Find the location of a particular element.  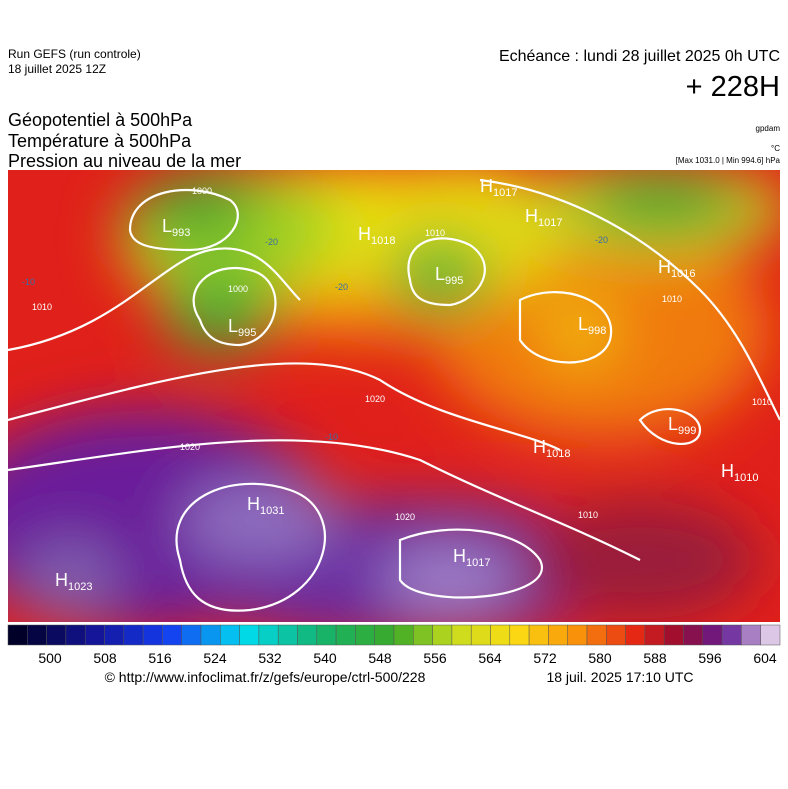

run-date: 18 juillet 2025 12Z is located at coordinates (57, 69).